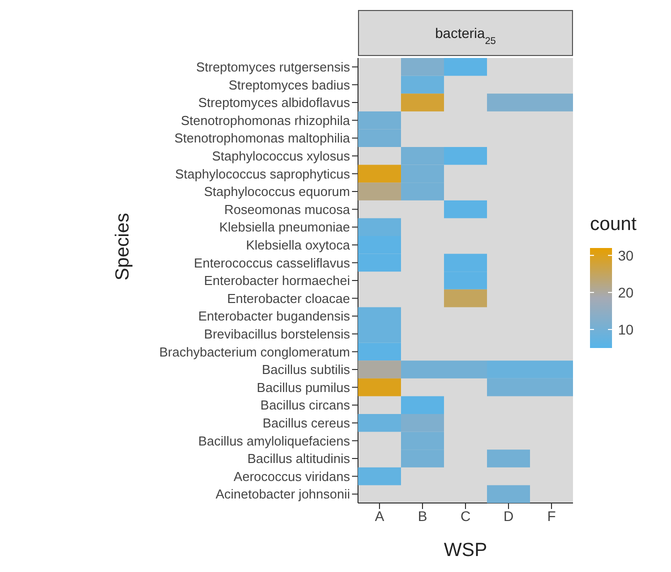  What do you see at coordinates (281, 156) in the screenshot?
I see `y-tick-label: Staphylococcus xylosus` at bounding box center [281, 156].